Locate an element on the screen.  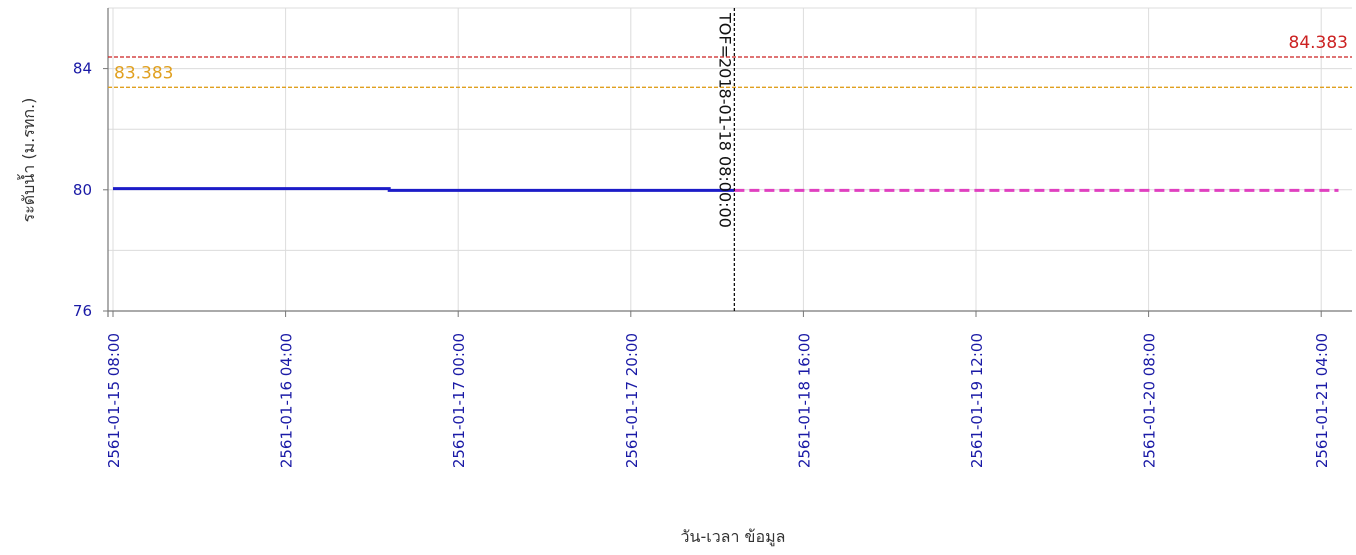
y-tick-label: 76 is located at coordinates (82, 311).